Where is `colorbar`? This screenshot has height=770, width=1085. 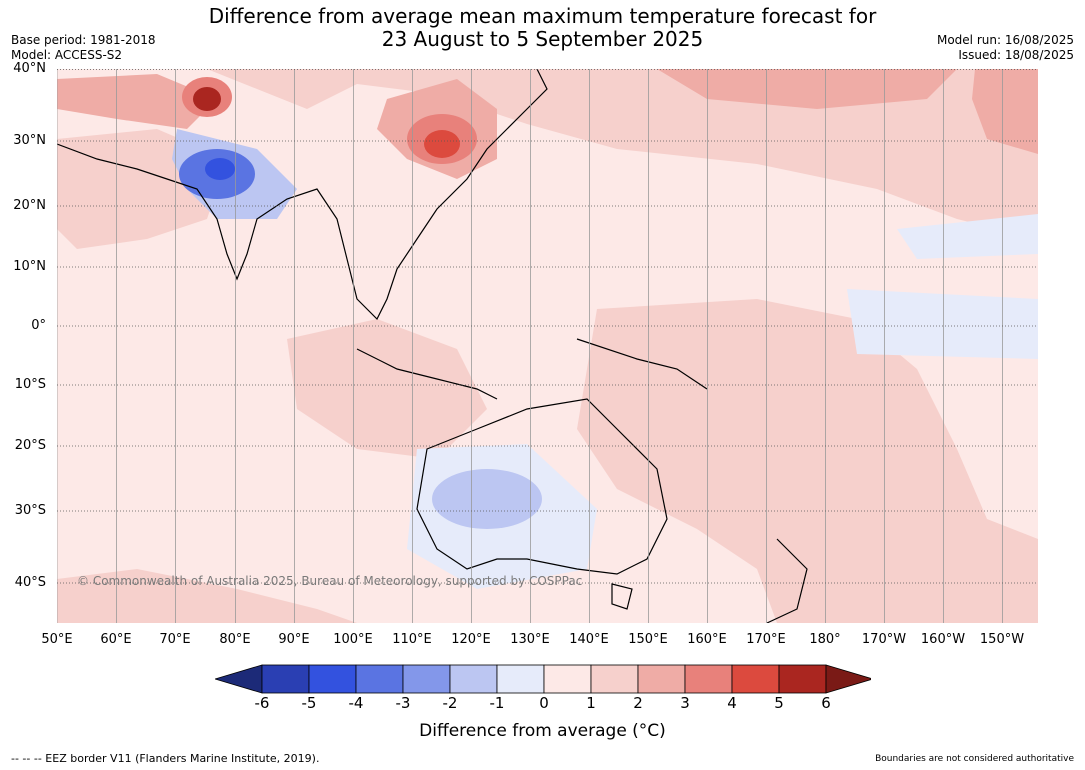
colorbar is located at coordinates (543, 679).